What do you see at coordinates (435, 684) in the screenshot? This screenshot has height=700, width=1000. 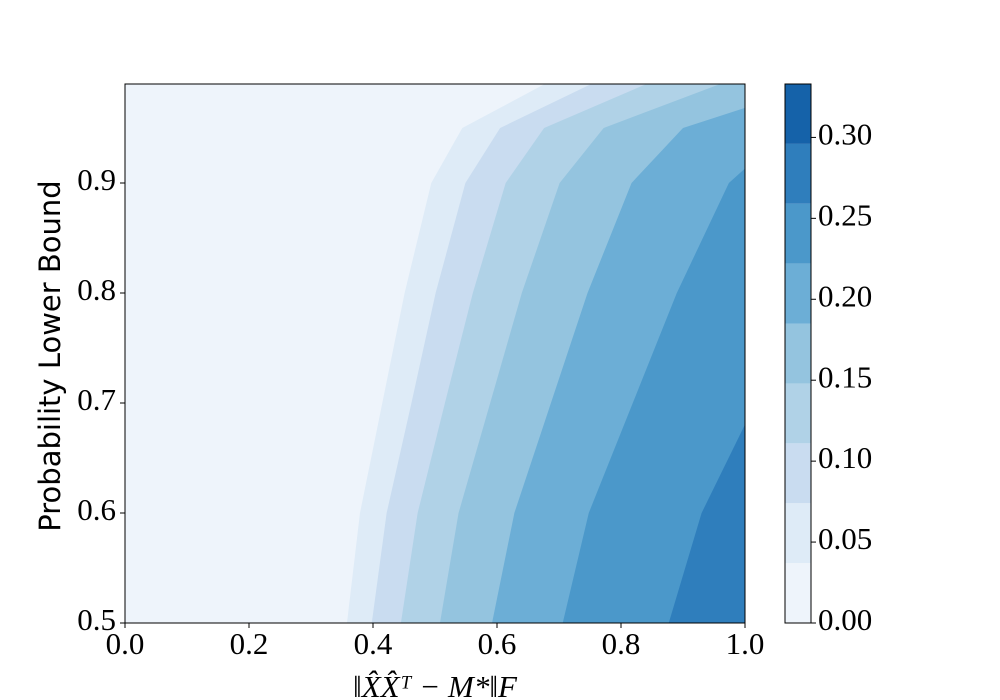 I see `x-axis-label: ‖X̂X̂ᵀ − M*‖F` at bounding box center [435, 684].